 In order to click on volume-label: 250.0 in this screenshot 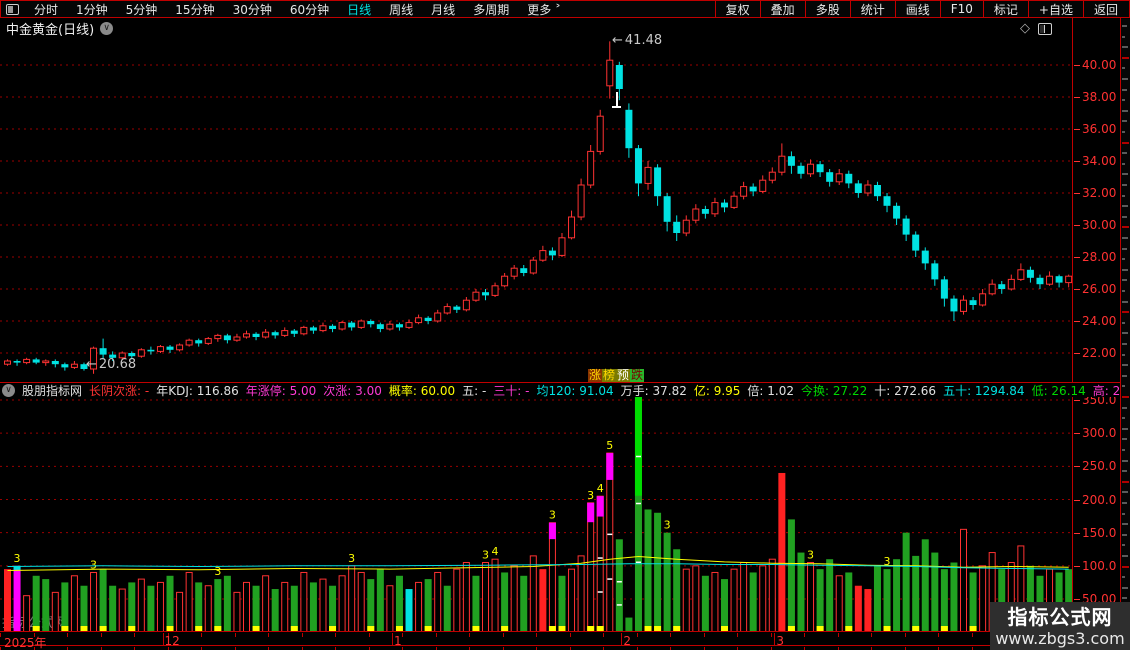, I will do `click(1099, 466)`.